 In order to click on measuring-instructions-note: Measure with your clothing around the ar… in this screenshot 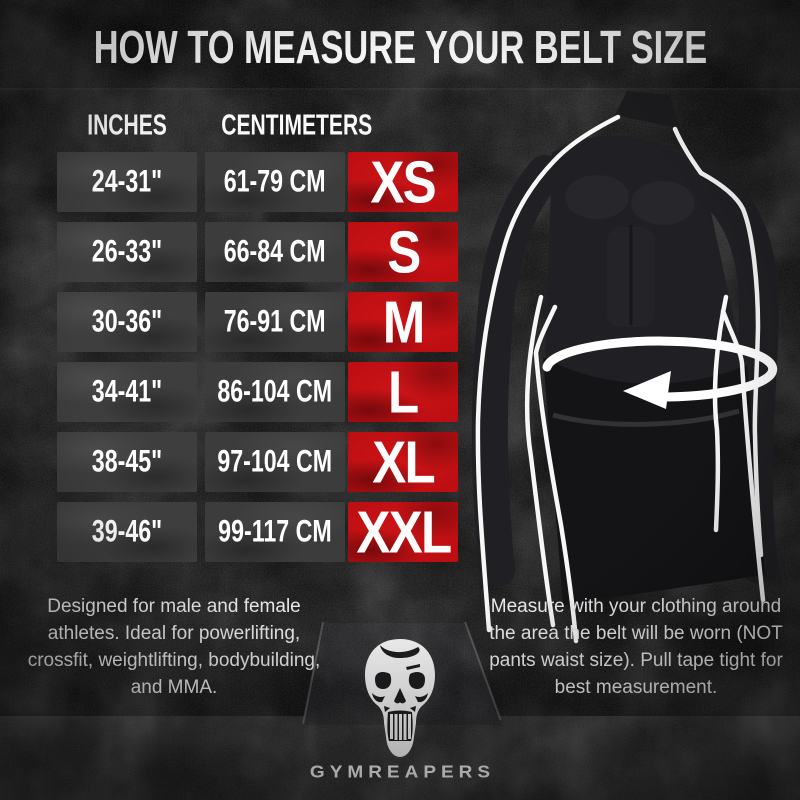, I will do `click(636, 647)`.